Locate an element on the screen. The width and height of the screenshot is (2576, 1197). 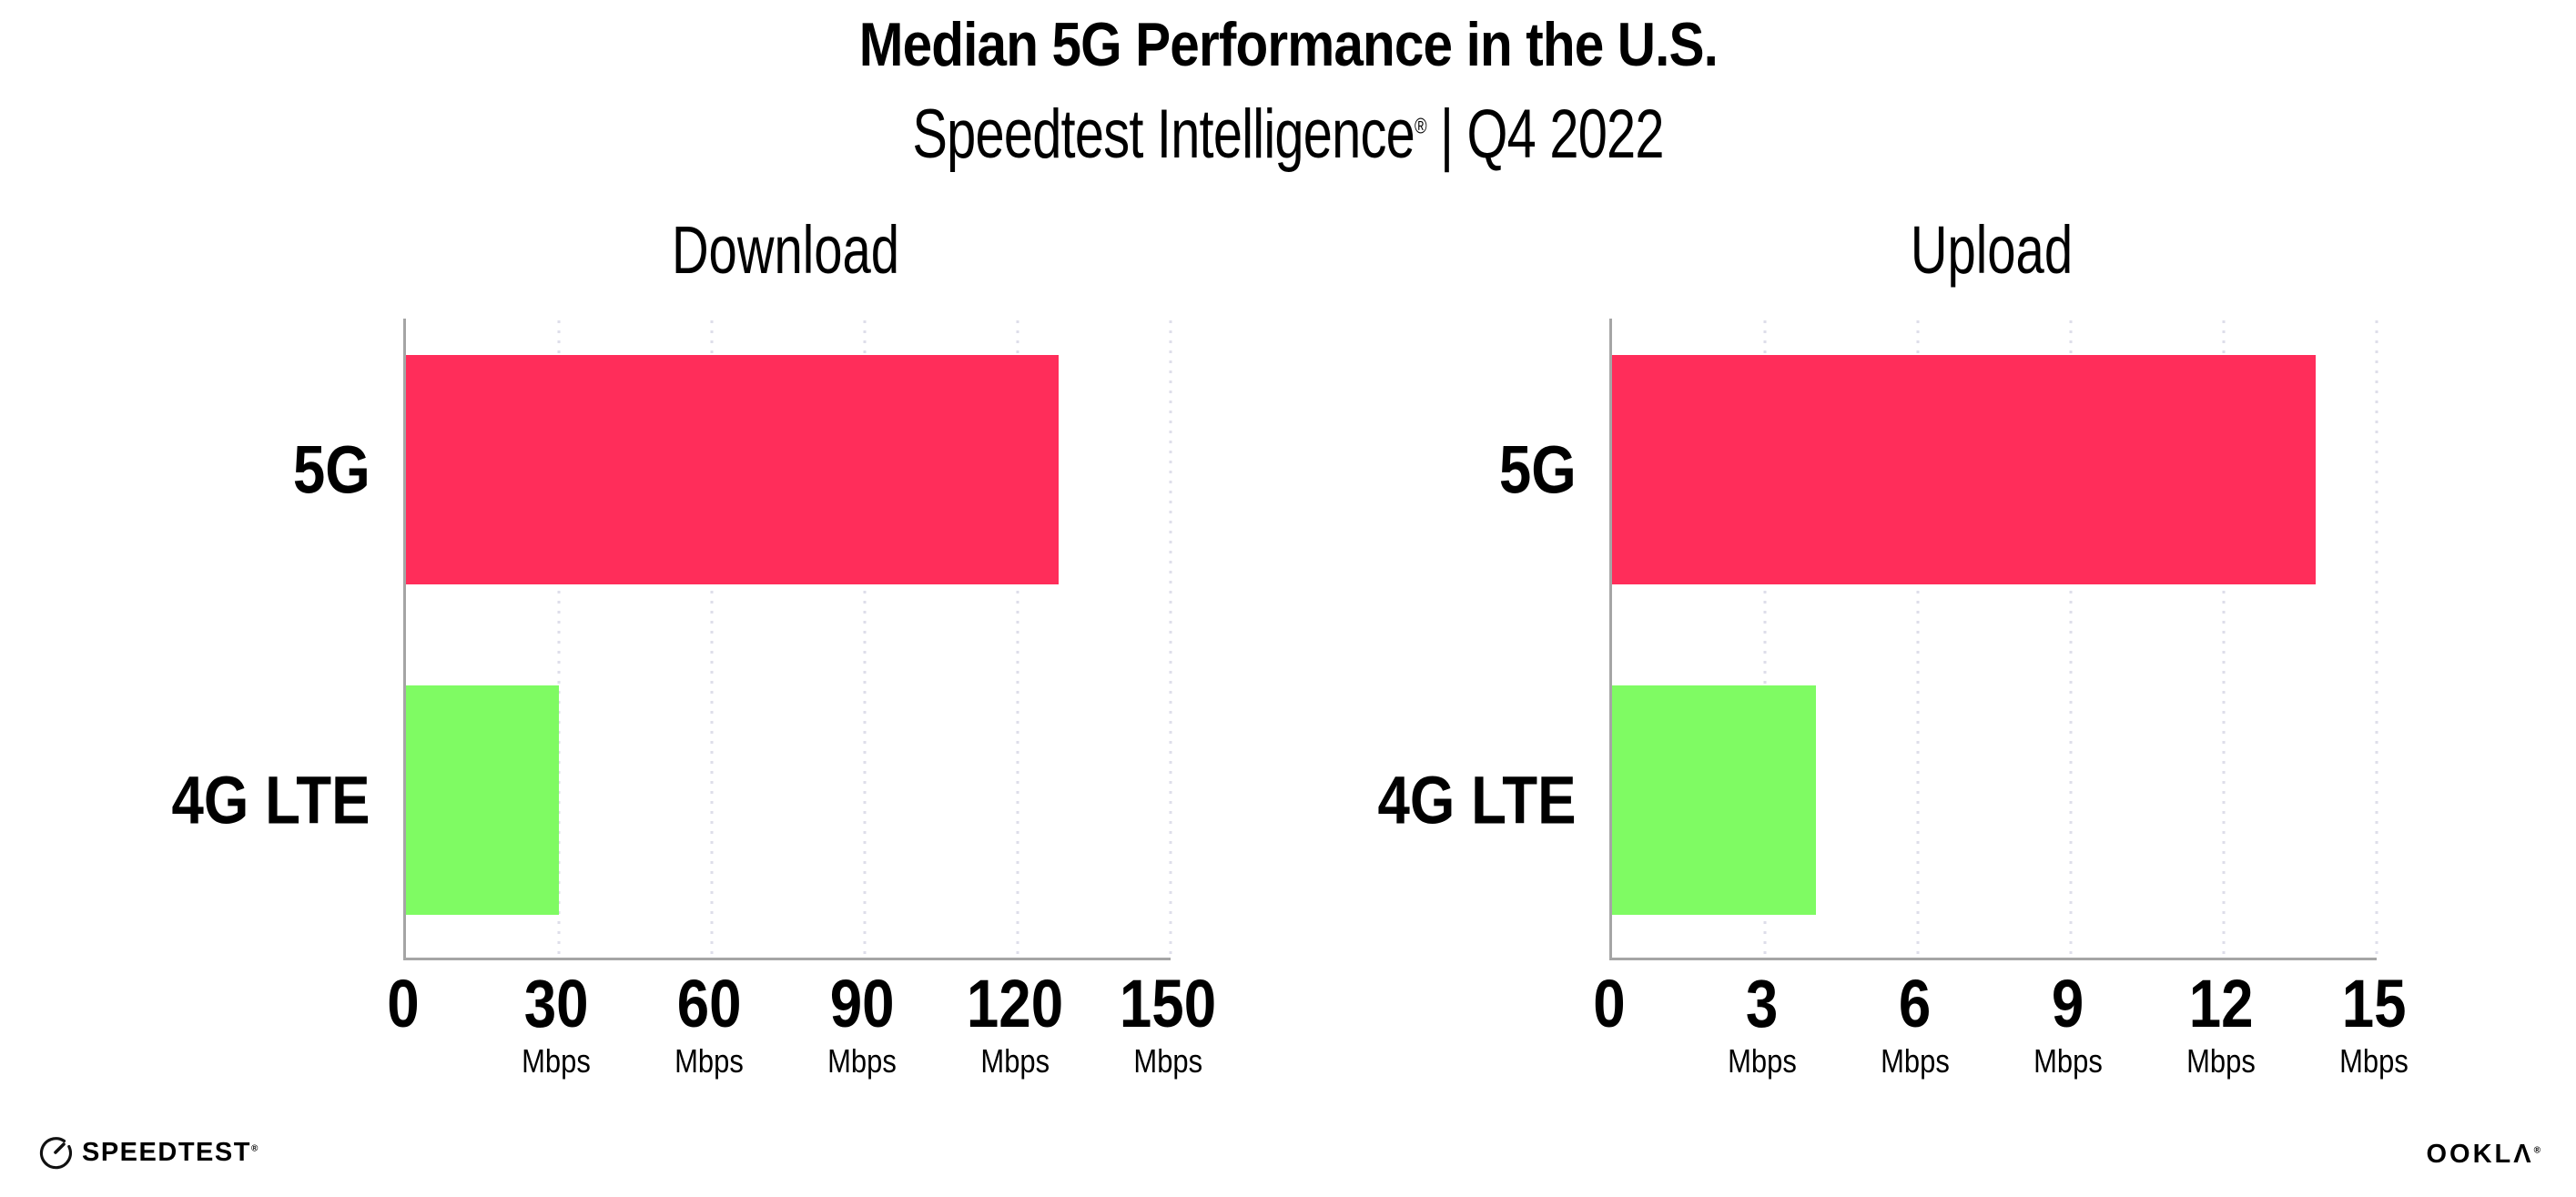
subtitle-period: Q4 2022 is located at coordinates (1565, 134).